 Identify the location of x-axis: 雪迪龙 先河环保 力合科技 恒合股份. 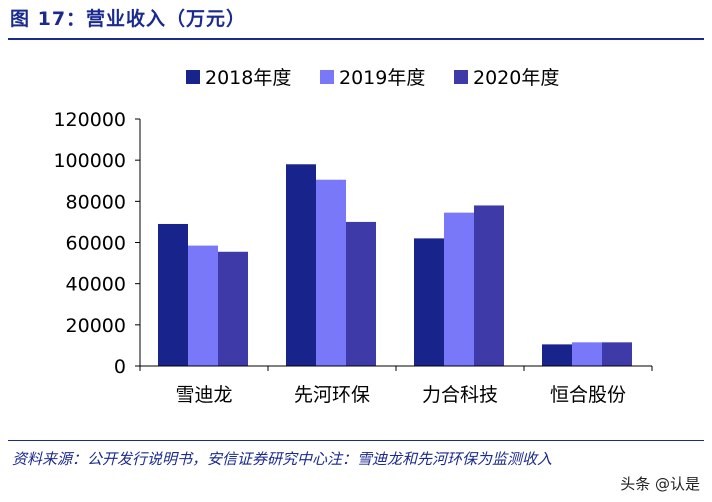
(396, 385).